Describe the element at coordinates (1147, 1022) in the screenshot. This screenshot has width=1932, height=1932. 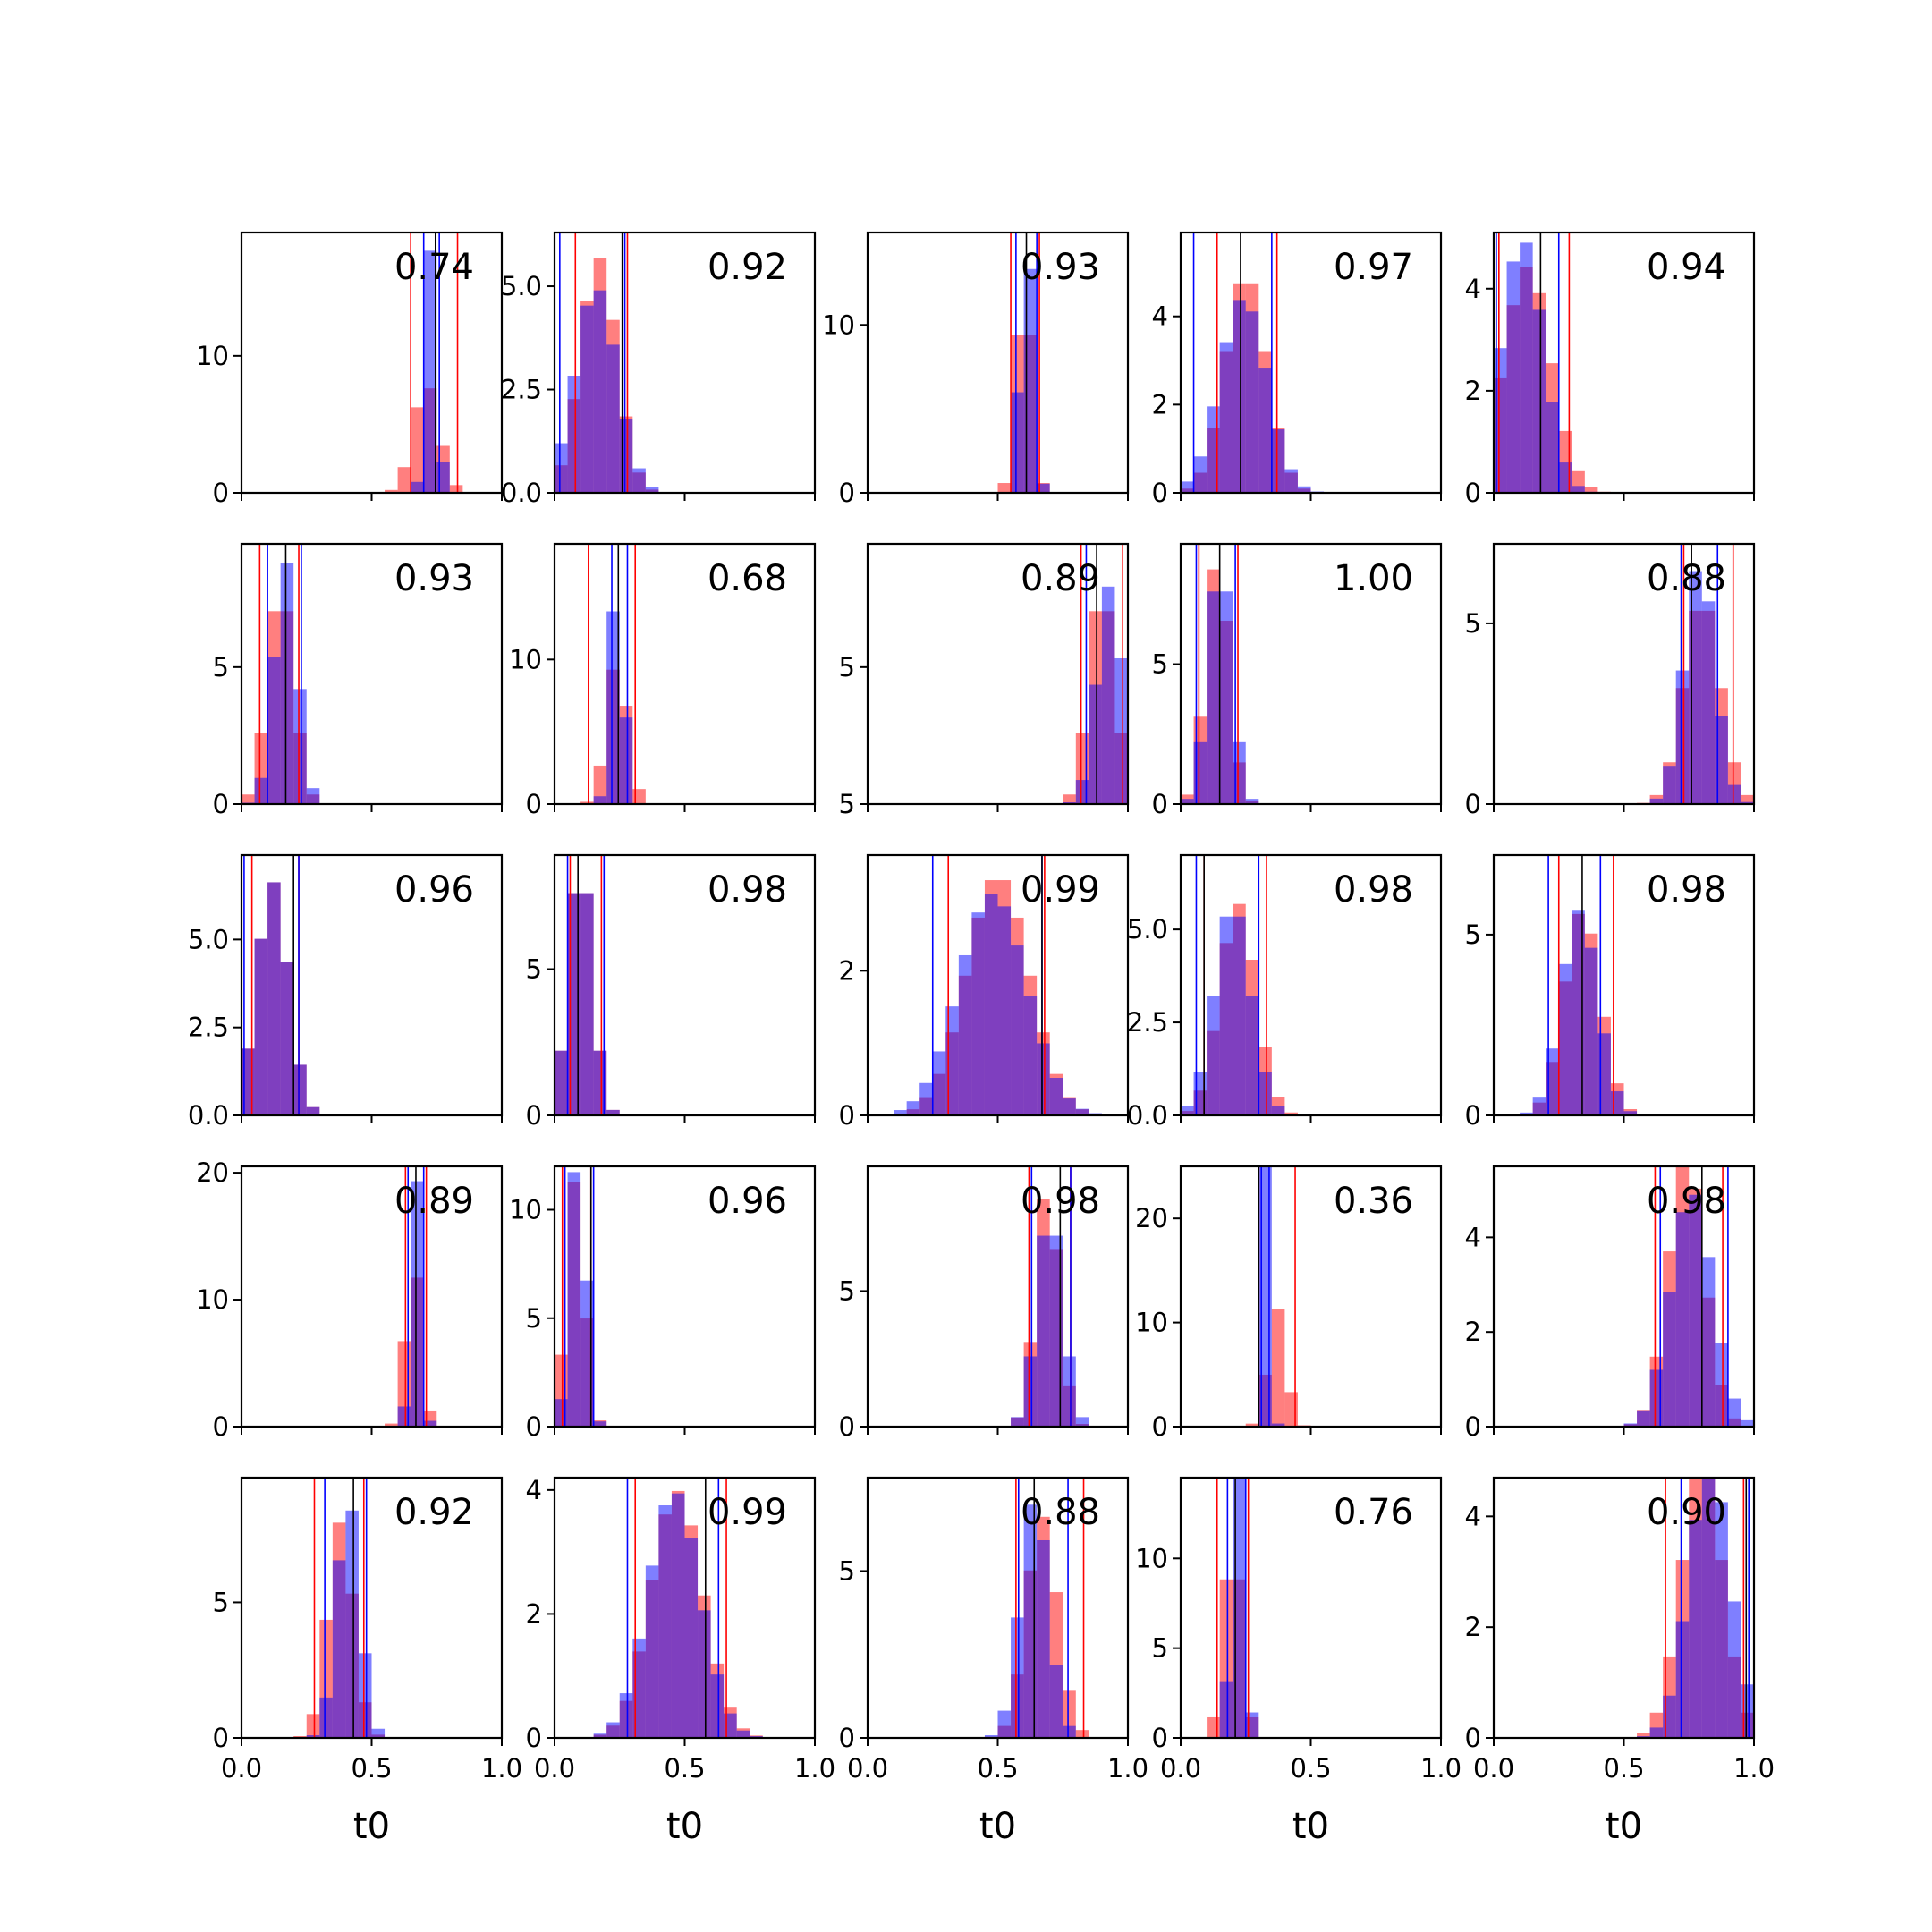
I see `y-tick-label: 2.5` at that location.